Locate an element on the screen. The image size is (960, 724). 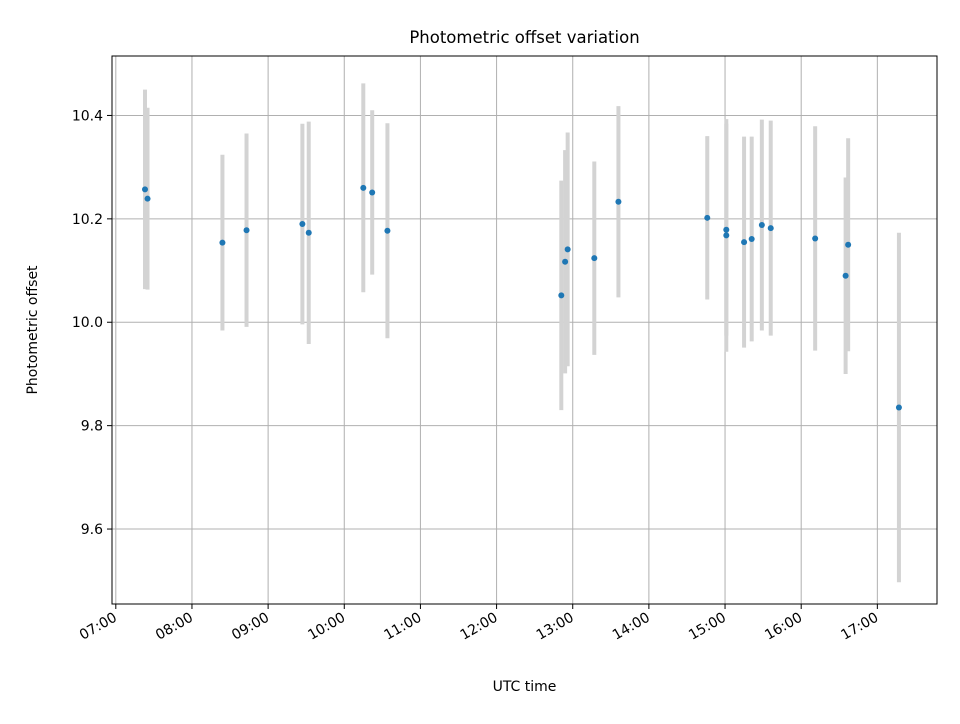
x-tick-label: 16:00 is located at coordinates (783, 627).